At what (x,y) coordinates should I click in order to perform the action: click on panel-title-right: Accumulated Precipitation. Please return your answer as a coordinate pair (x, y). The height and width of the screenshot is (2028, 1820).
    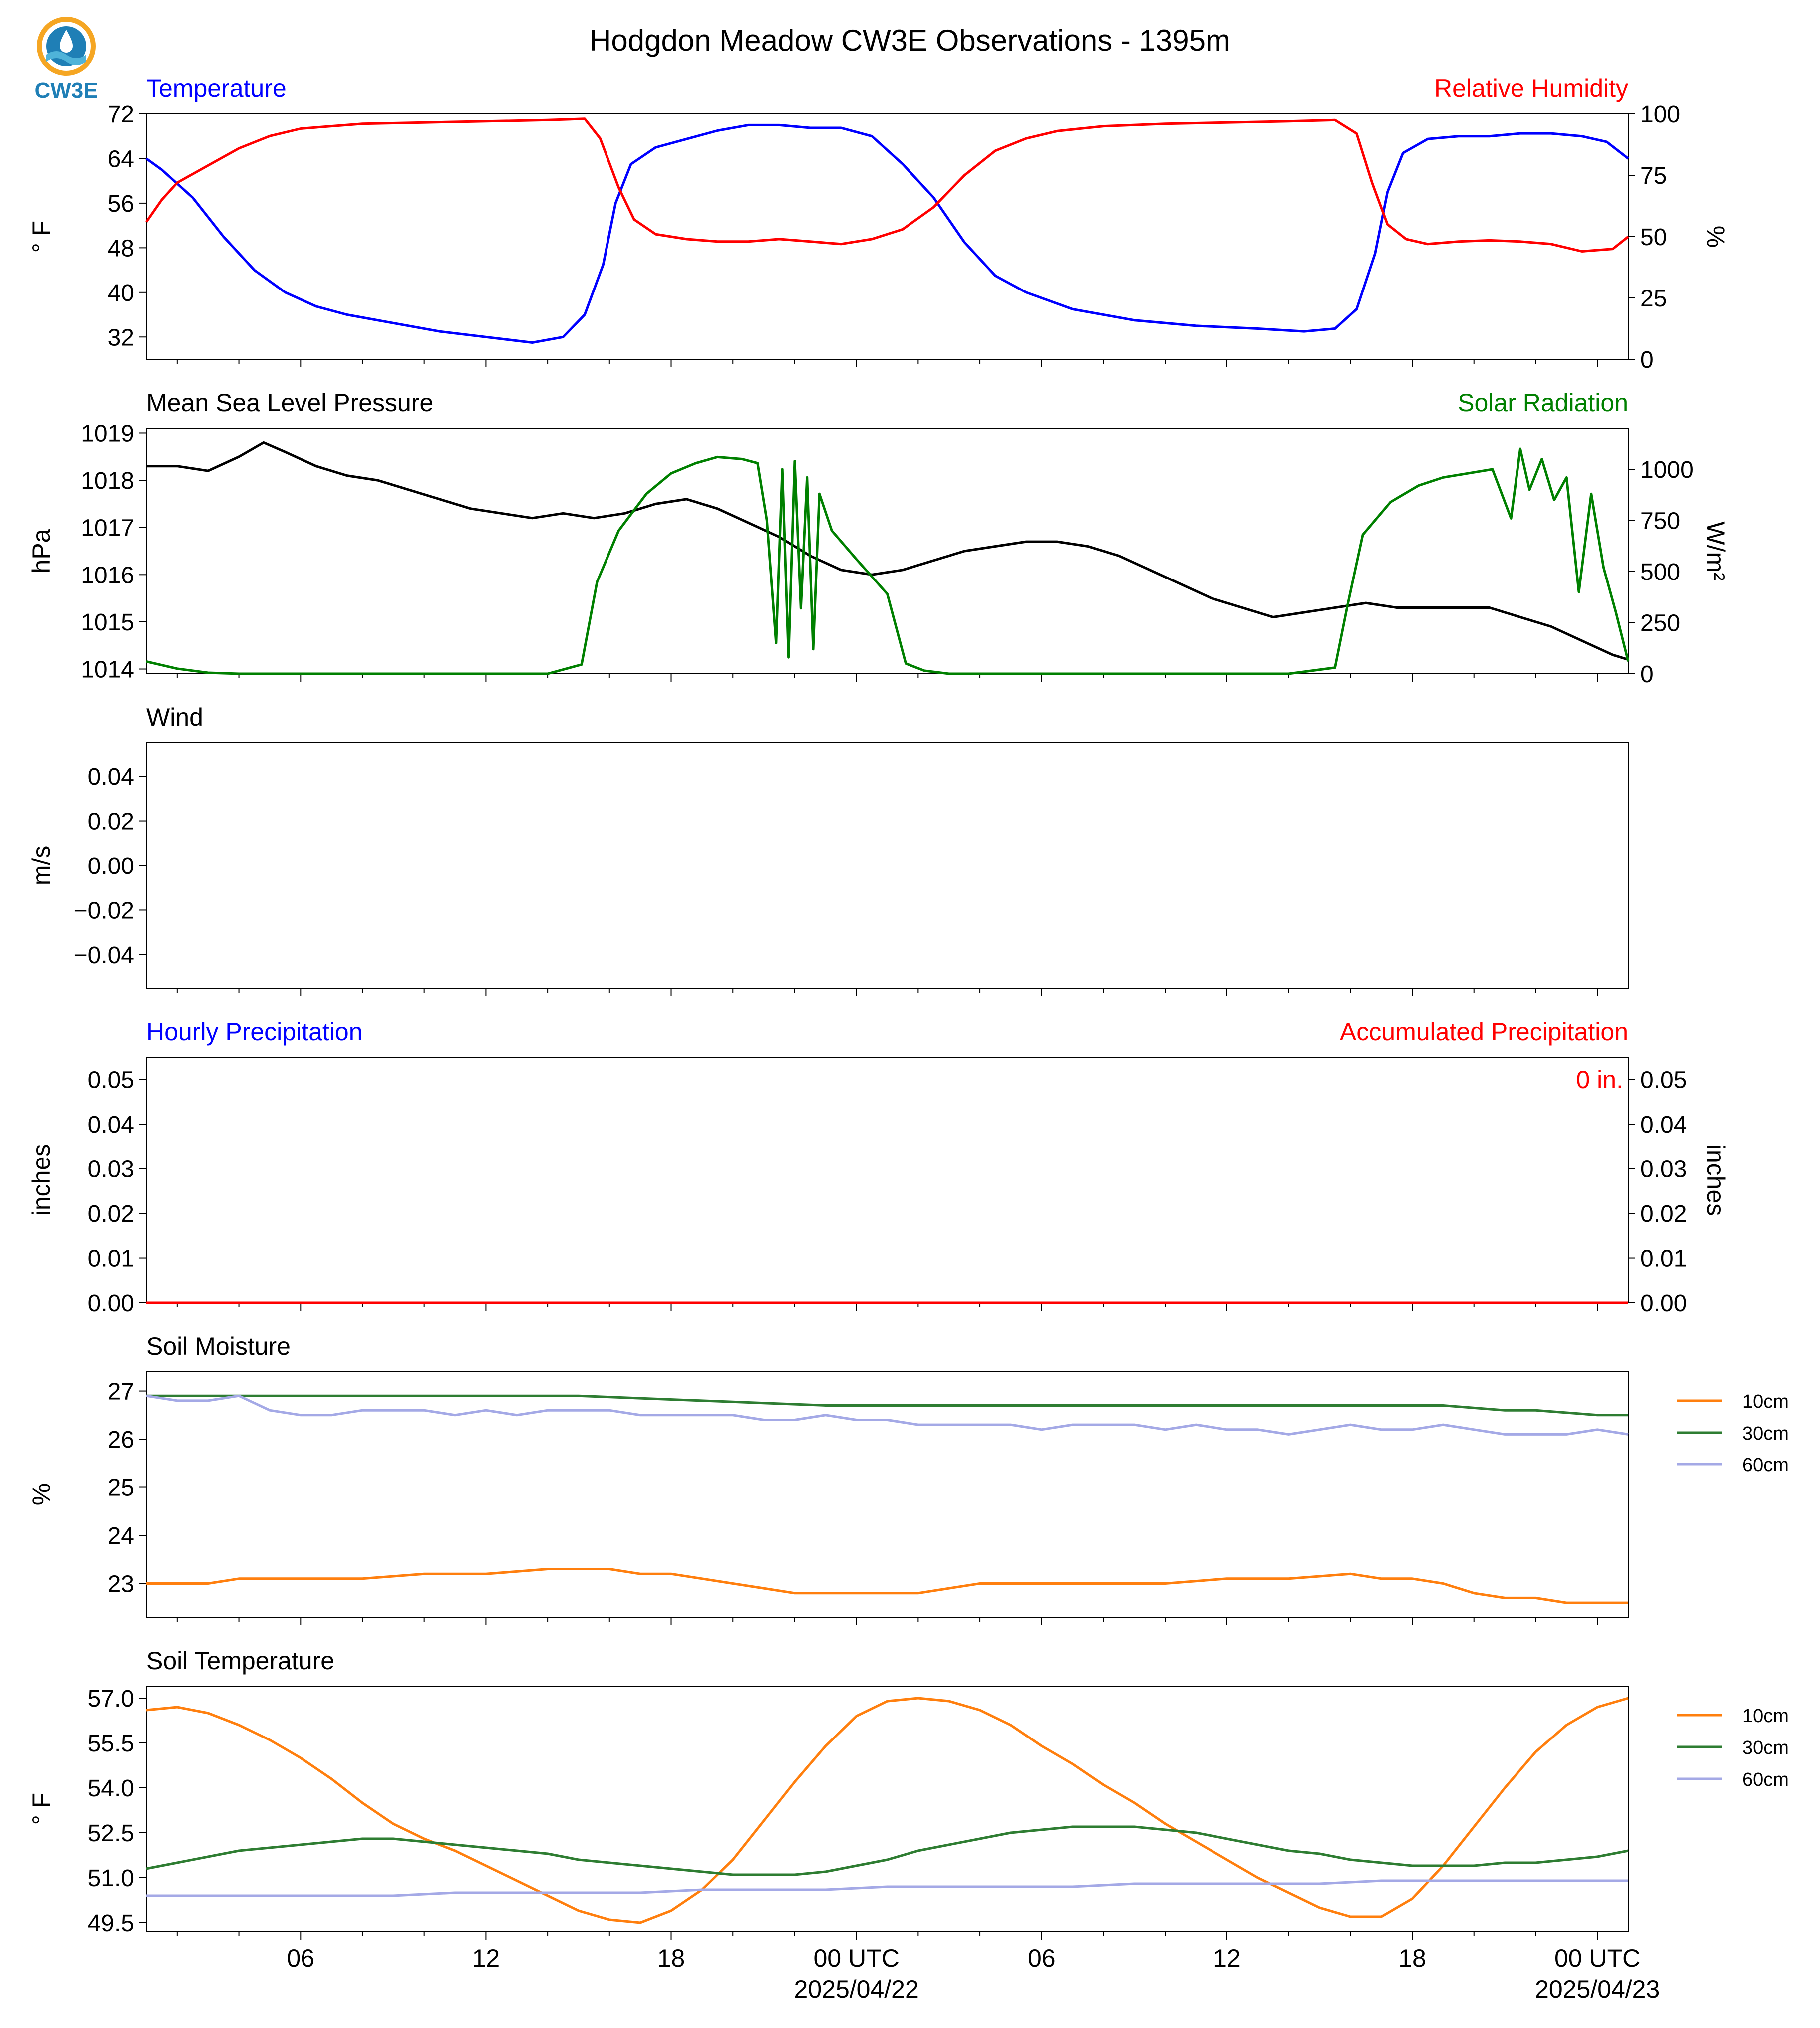
    Looking at the image, I should click on (1484, 1032).